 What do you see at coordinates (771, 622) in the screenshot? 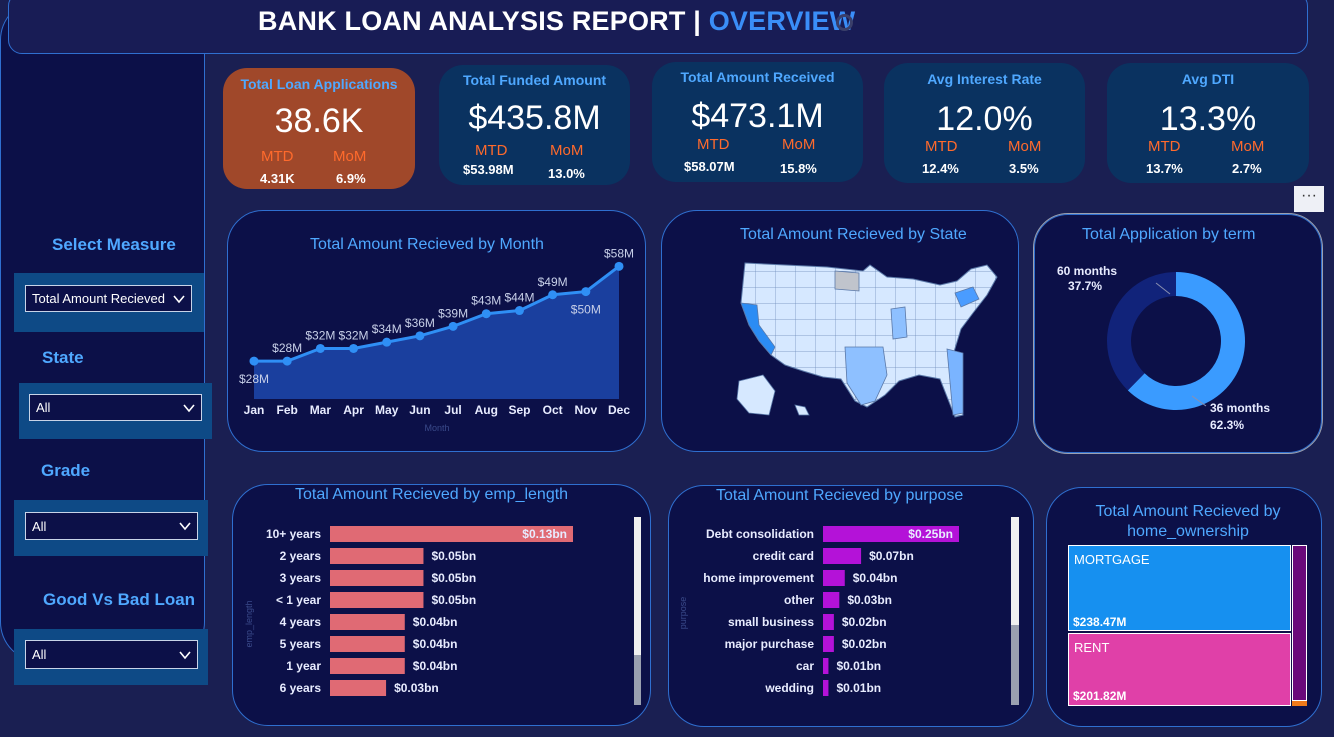
I see `bar-category-label: small business` at bounding box center [771, 622].